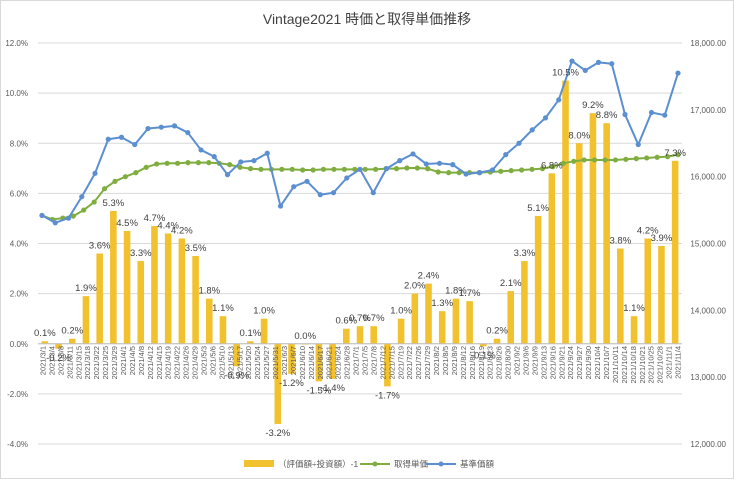 This screenshot has width=734, height=484. I want to click on bar-data-label: 5.1%, so click(538, 208).